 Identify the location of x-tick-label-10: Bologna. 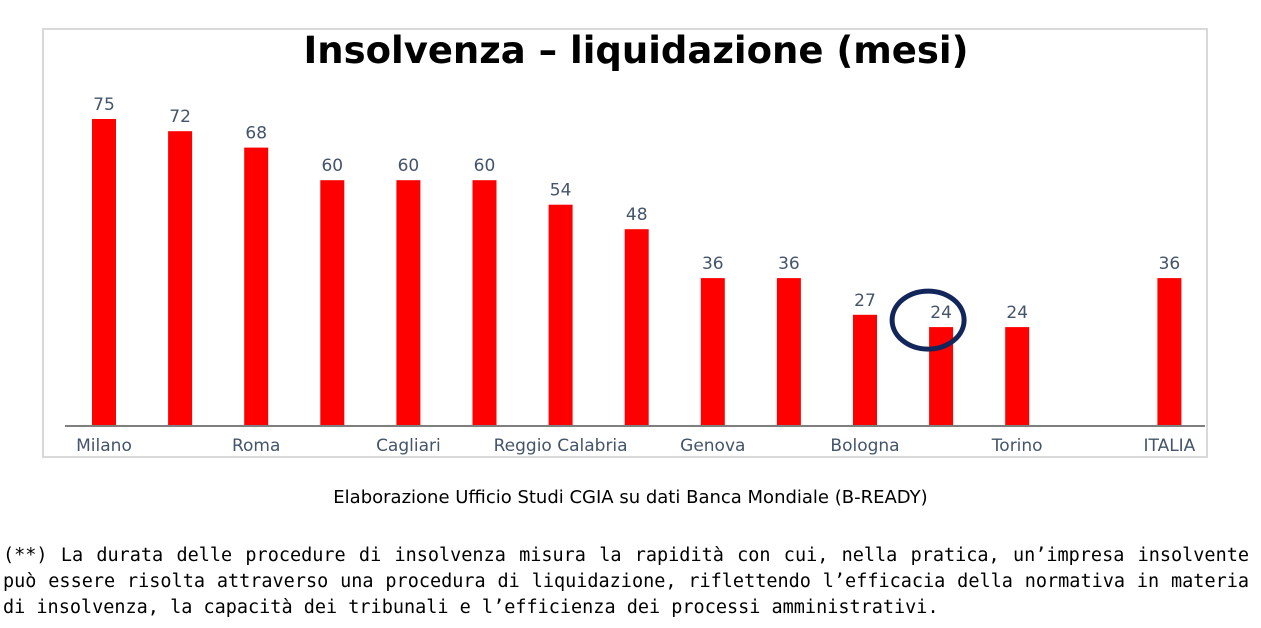
(864, 446).